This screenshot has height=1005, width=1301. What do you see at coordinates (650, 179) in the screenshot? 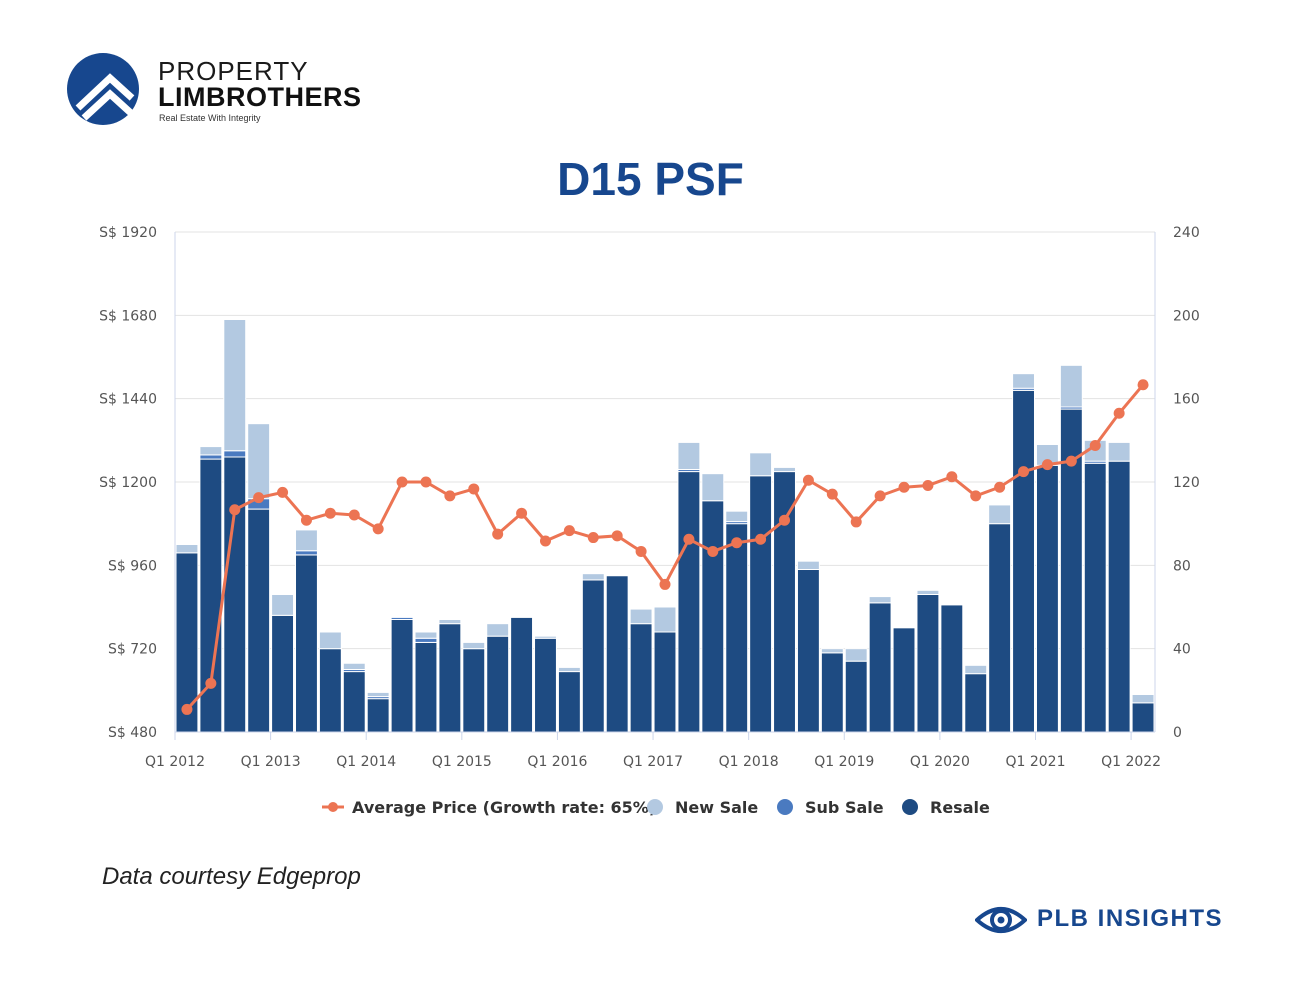
I see `page-title: D15 PSF` at bounding box center [650, 179].